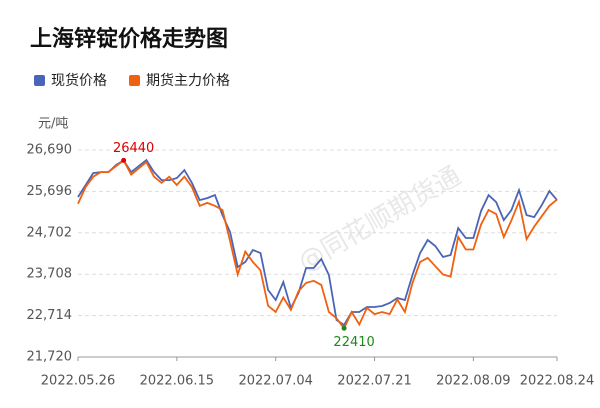 The width and height of the screenshot is (600, 408). I want to click on x-tick-label: 2022.05.26, so click(78, 381).